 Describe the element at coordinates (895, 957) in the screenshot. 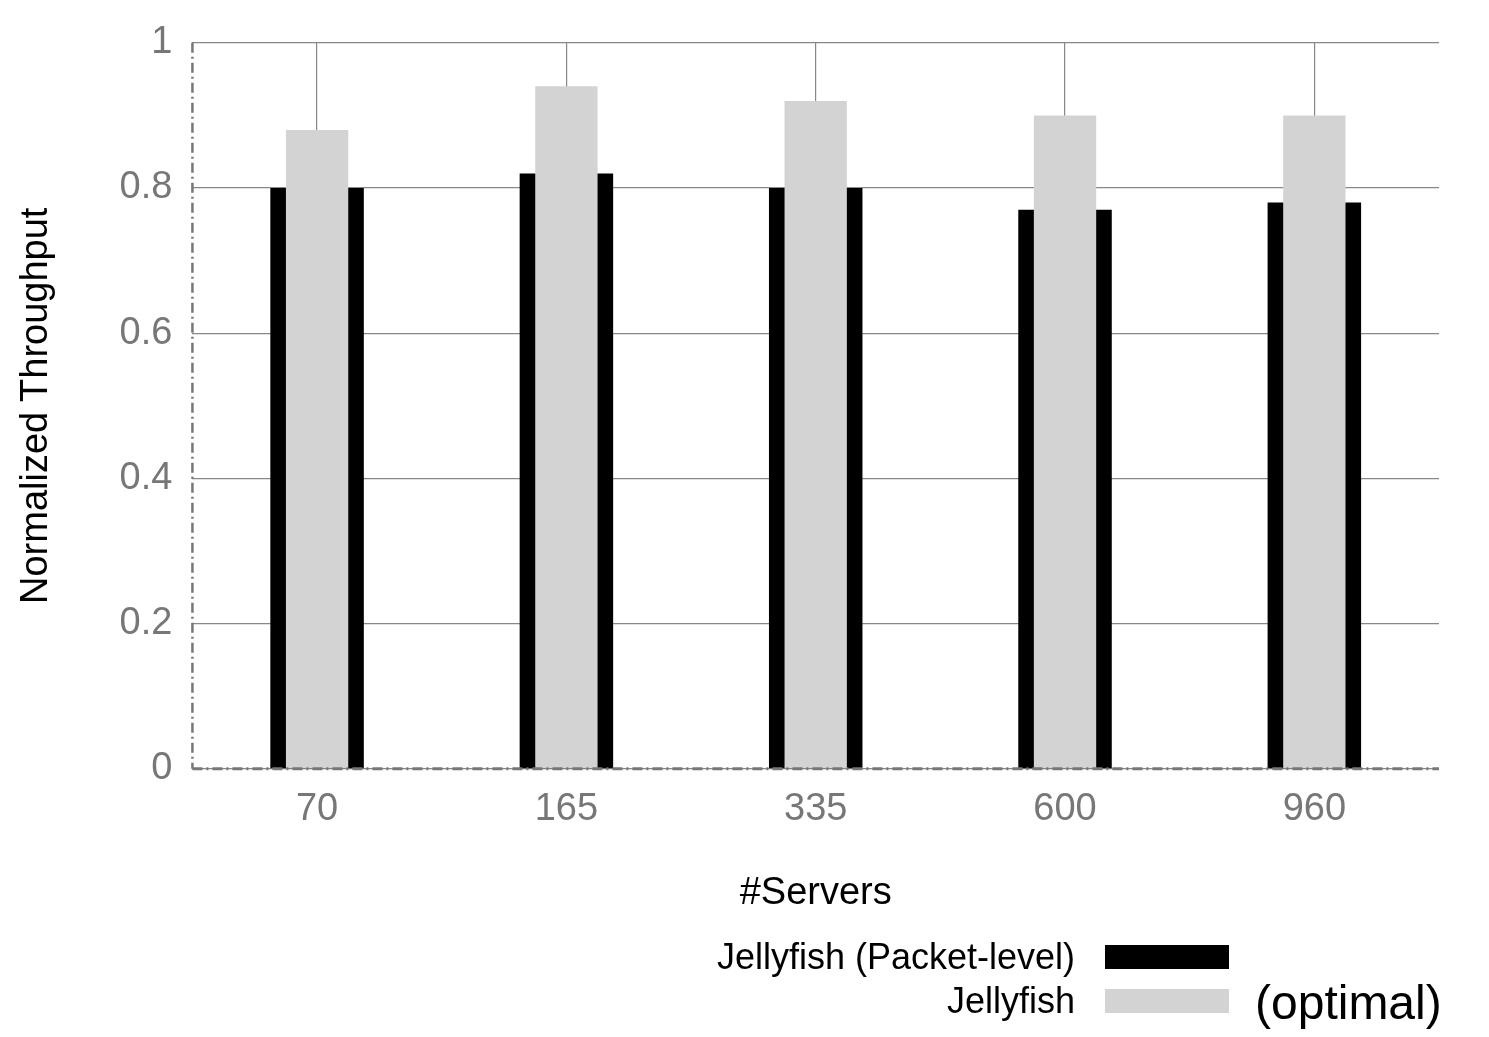

I see `legend-label: Jellyfish (Packet-level)` at that location.